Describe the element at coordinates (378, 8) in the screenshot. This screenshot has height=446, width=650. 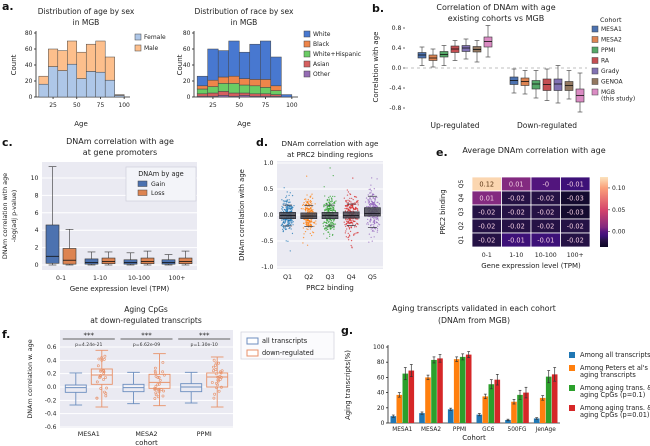
I see `panel-b-label: b.` at that location.